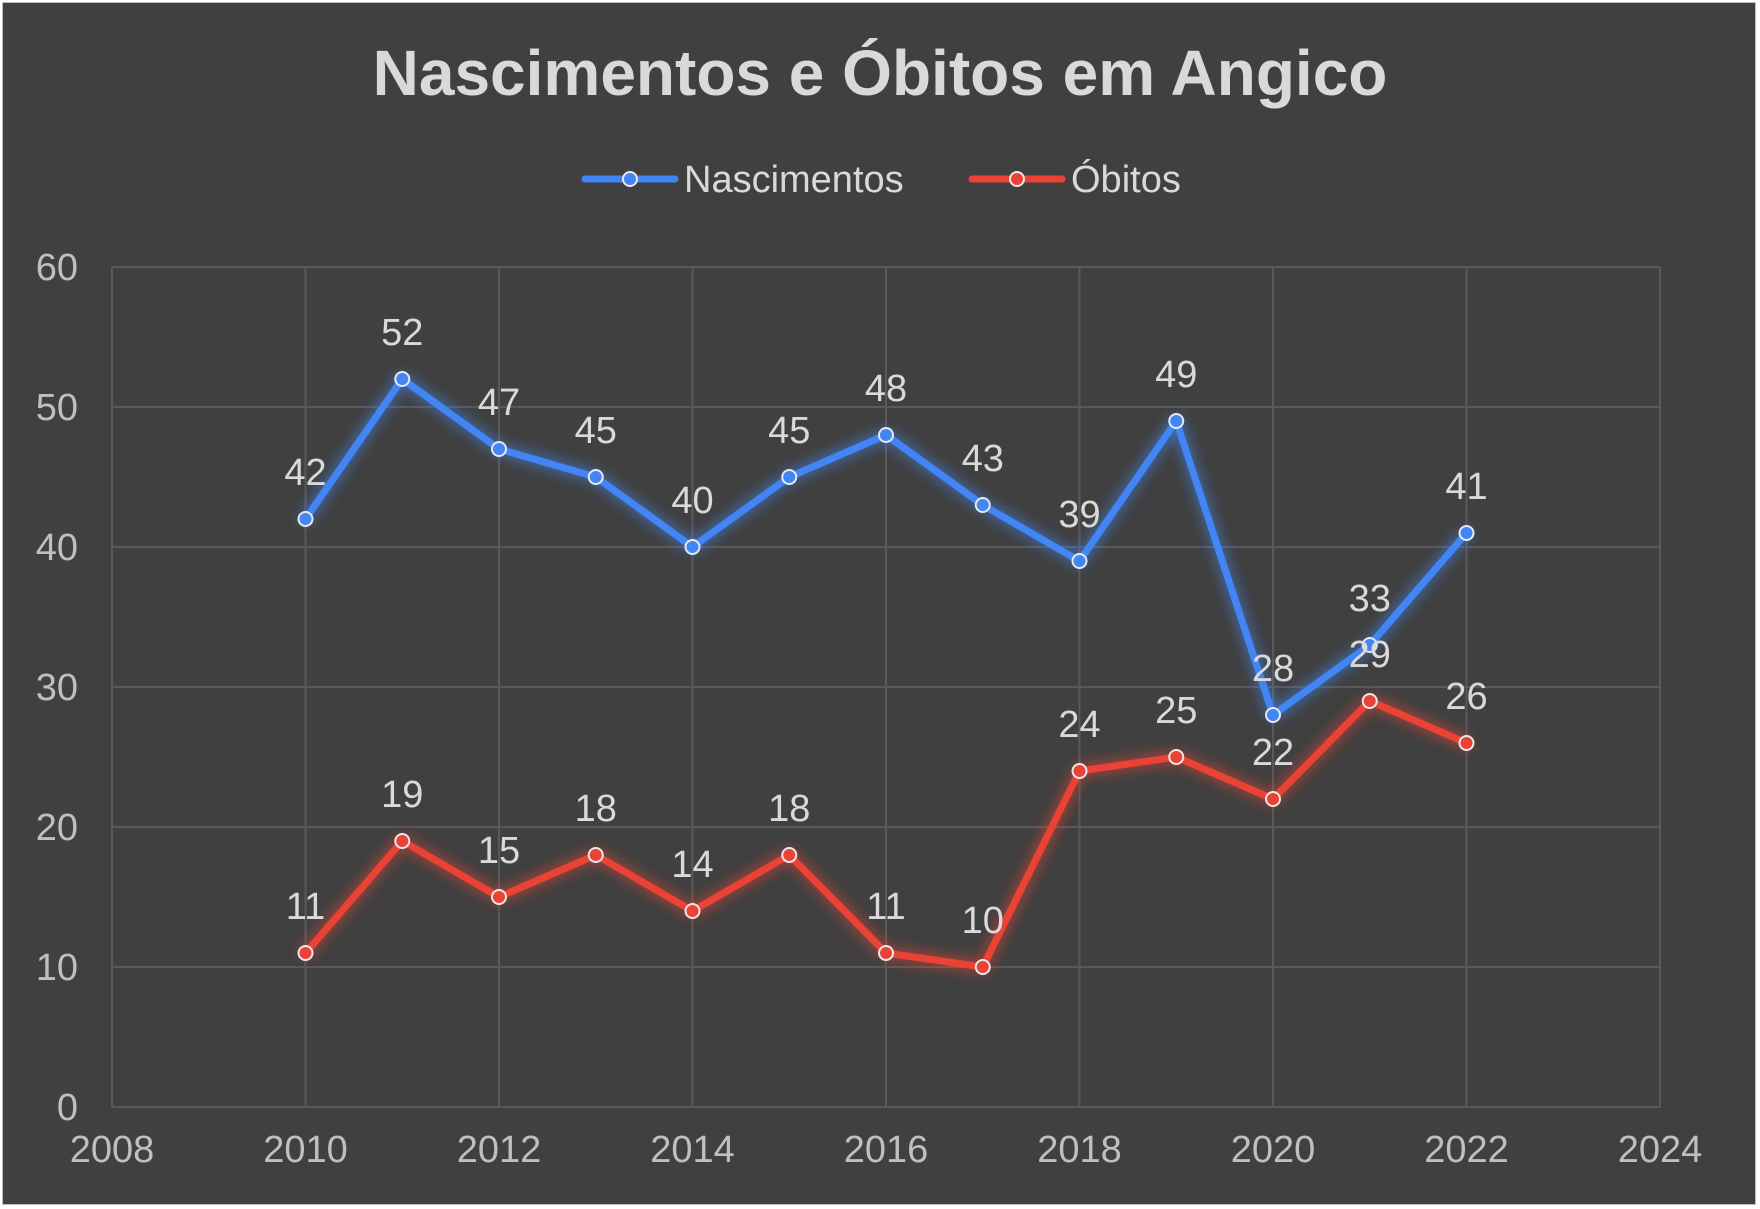  Describe the element at coordinates (1176, 711) in the screenshot. I see `data-label: 25` at that location.